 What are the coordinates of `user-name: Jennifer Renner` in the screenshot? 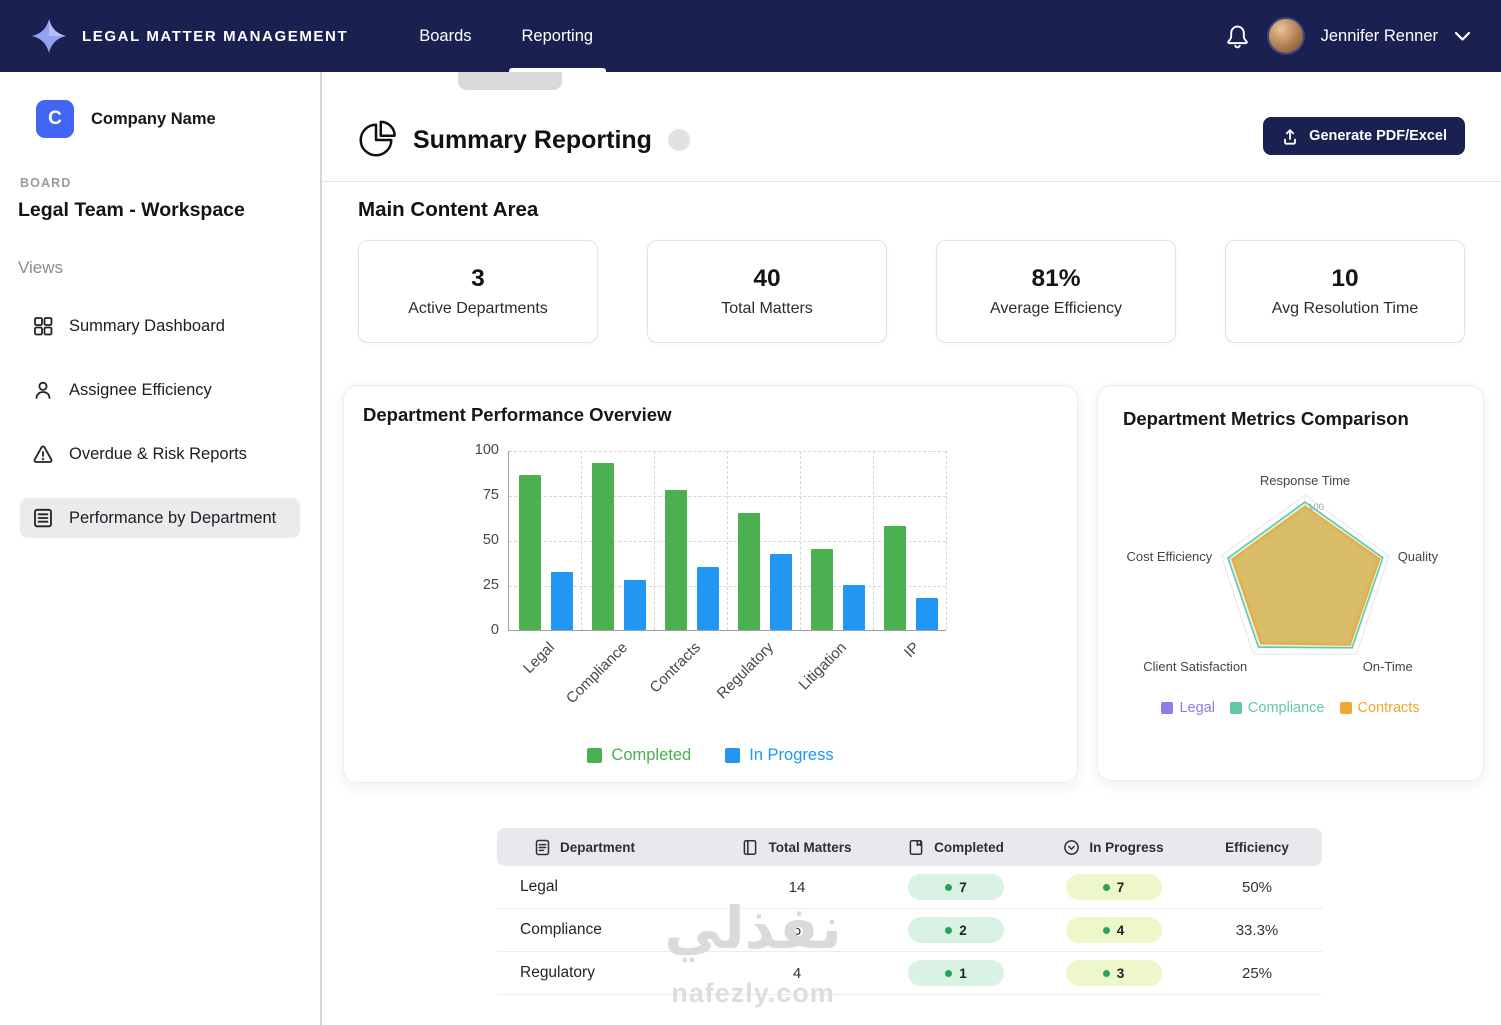 It's located at (1379, 35).